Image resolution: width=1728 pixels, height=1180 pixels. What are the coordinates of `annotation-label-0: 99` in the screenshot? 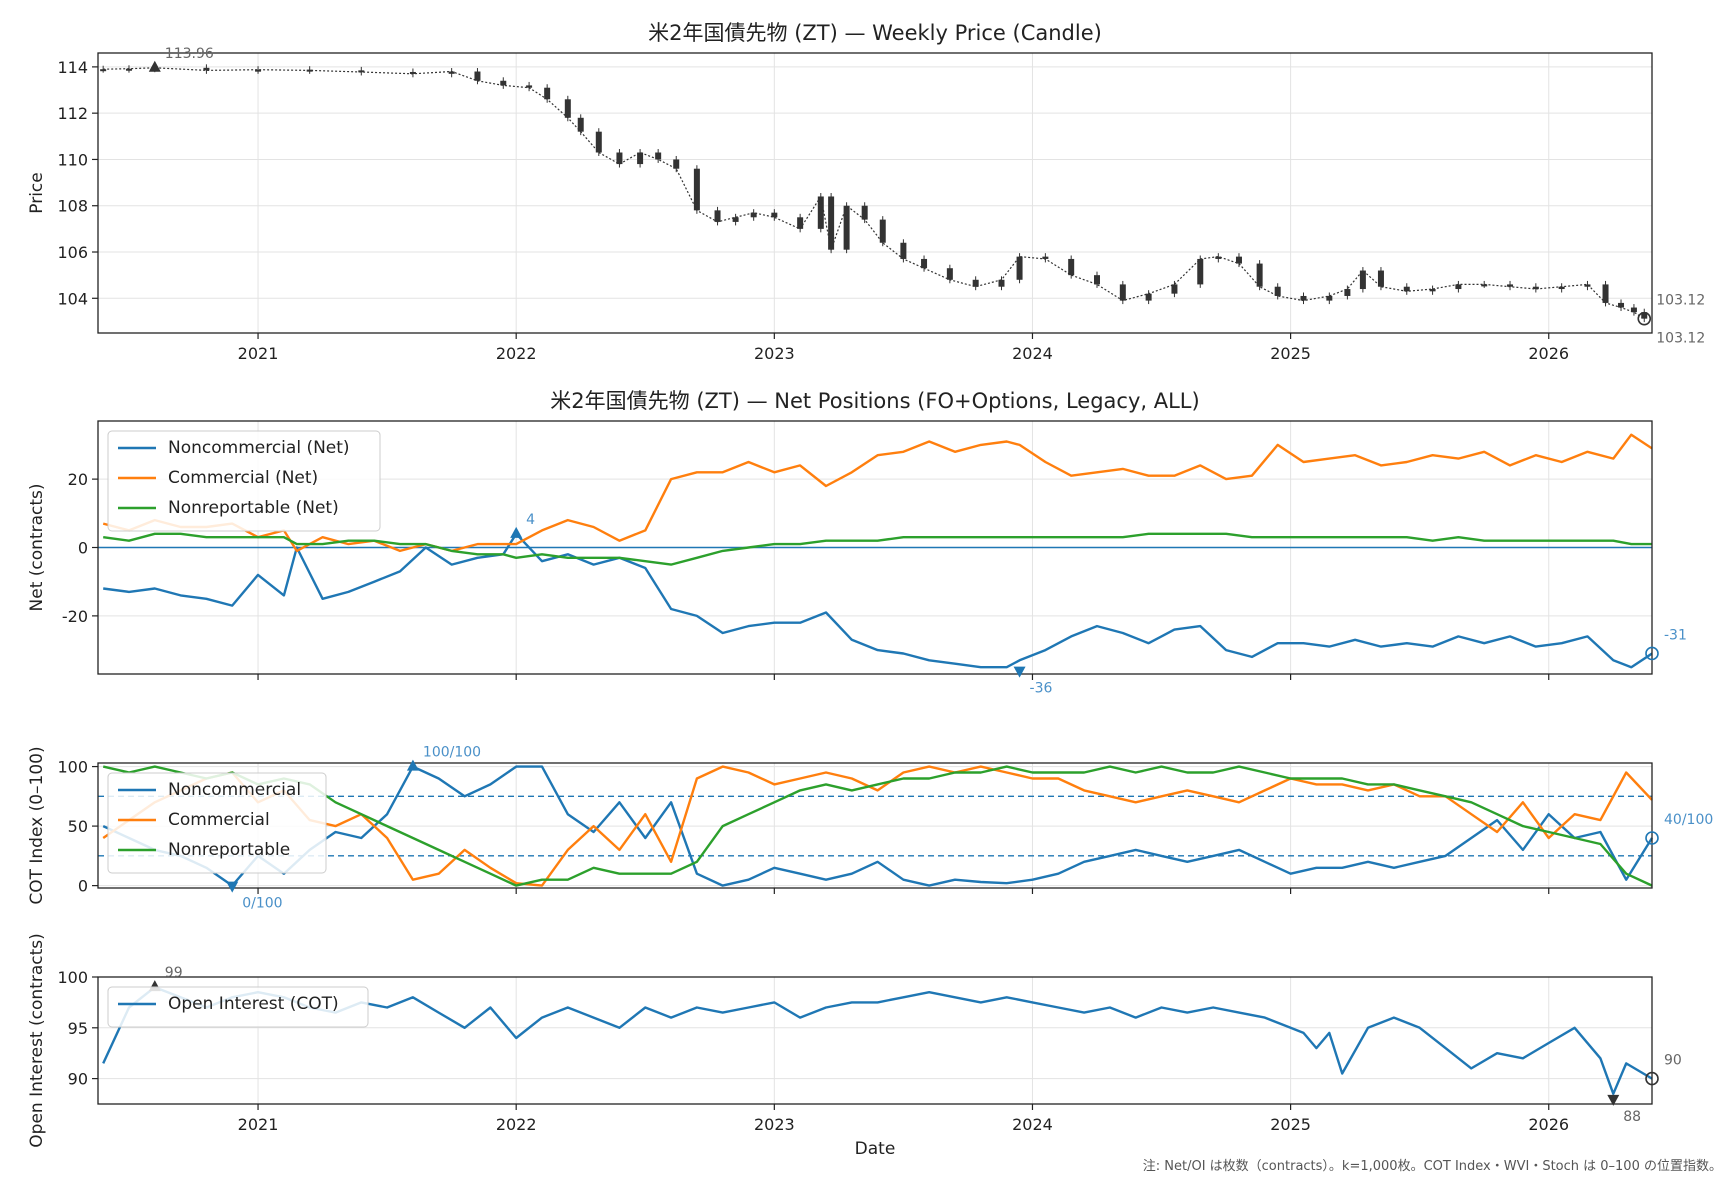 It's located at (174, 973).